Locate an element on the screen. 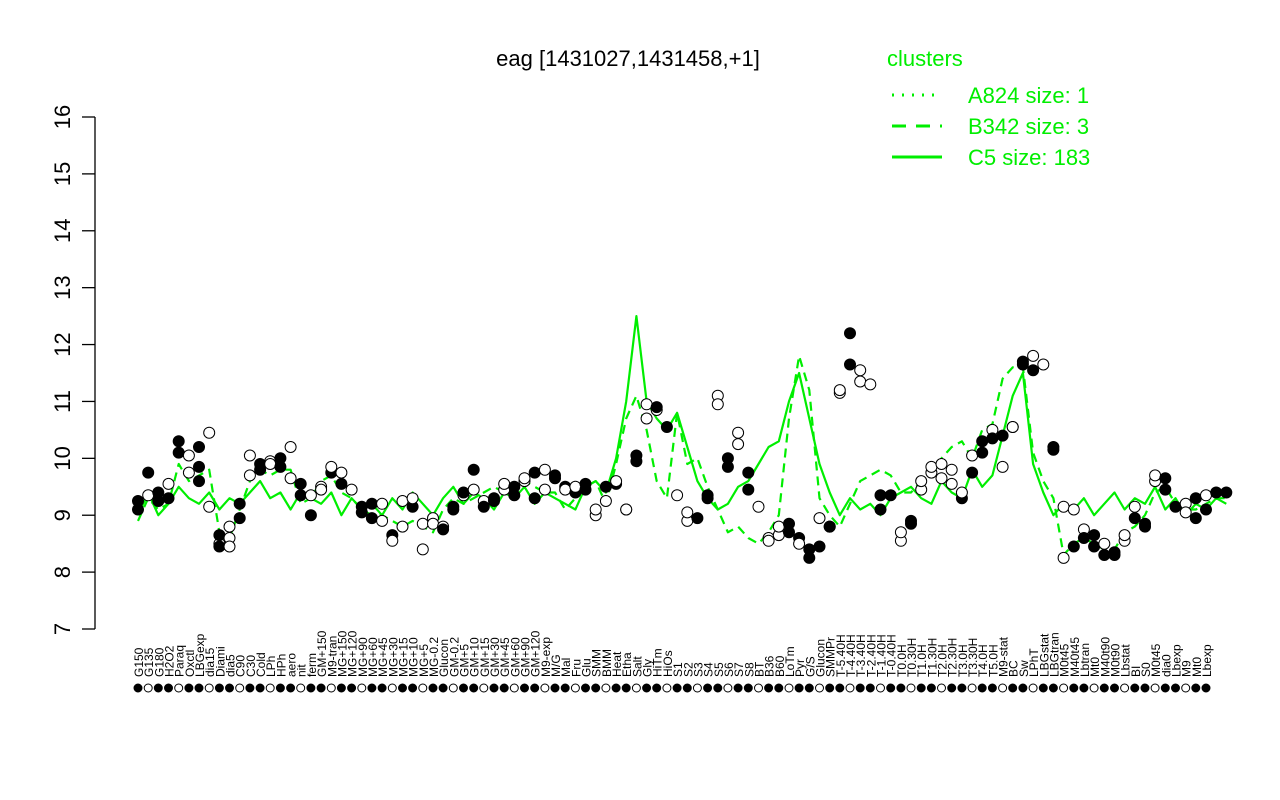  x-tick-label: MG-0.2 is located at coordinates (434, 657).